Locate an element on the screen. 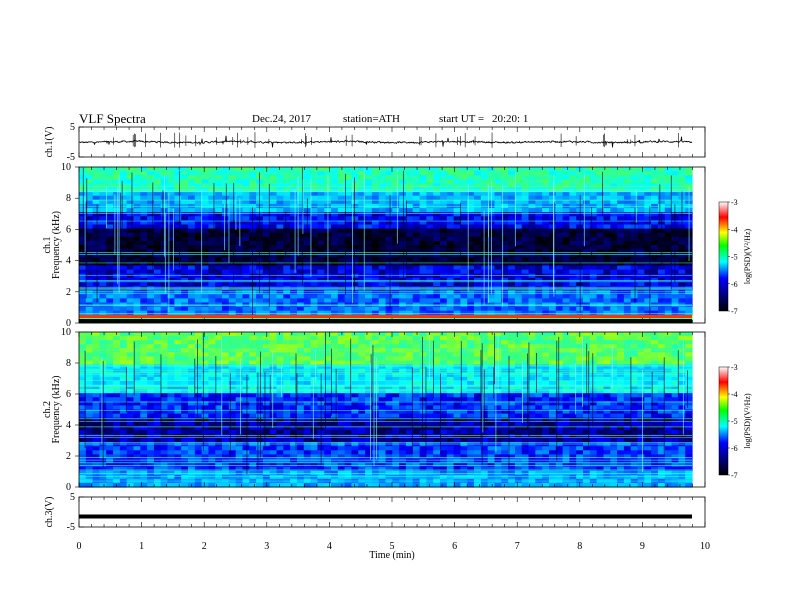  chart-title: VLF Spectra is located at coordinates (112, 118).